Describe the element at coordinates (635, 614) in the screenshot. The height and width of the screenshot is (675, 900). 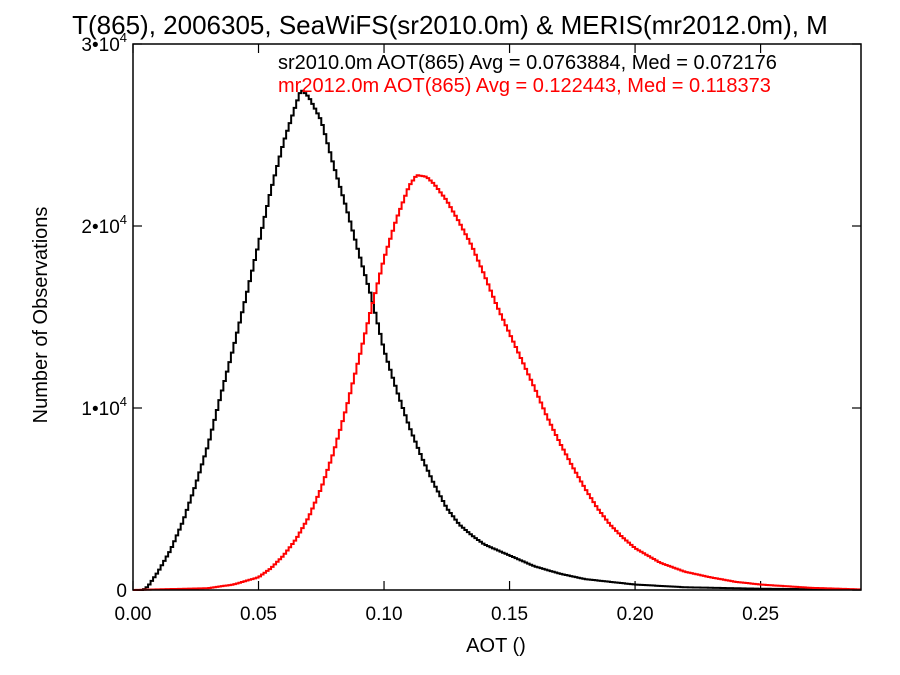
I see `x-tick-label: 0.20` at that location.